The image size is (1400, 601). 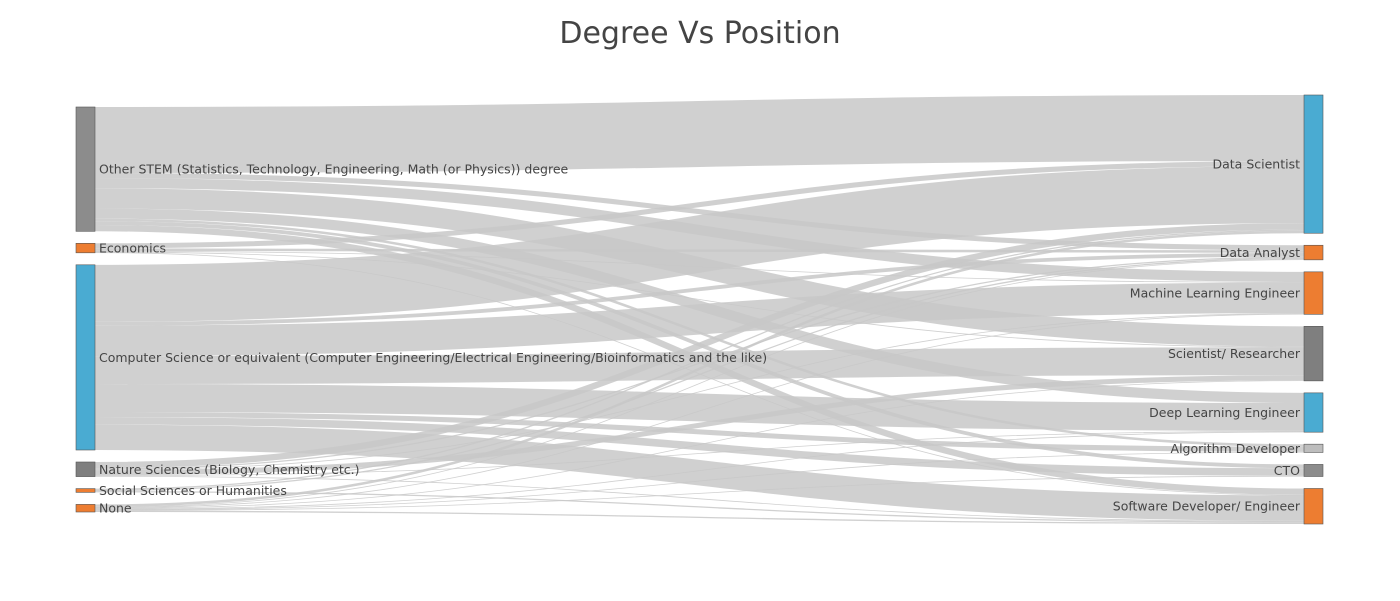 I want to click on node-machine-learning-engineer, so click(x=1313, y=293).